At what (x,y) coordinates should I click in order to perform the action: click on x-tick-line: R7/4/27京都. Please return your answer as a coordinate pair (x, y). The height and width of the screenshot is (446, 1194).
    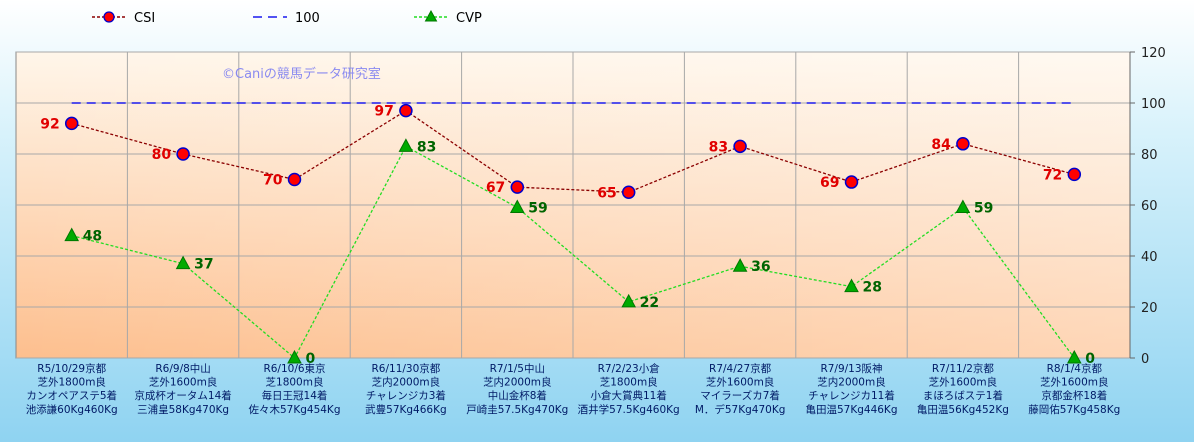
    Looking at the image, I should click on (740, 368).